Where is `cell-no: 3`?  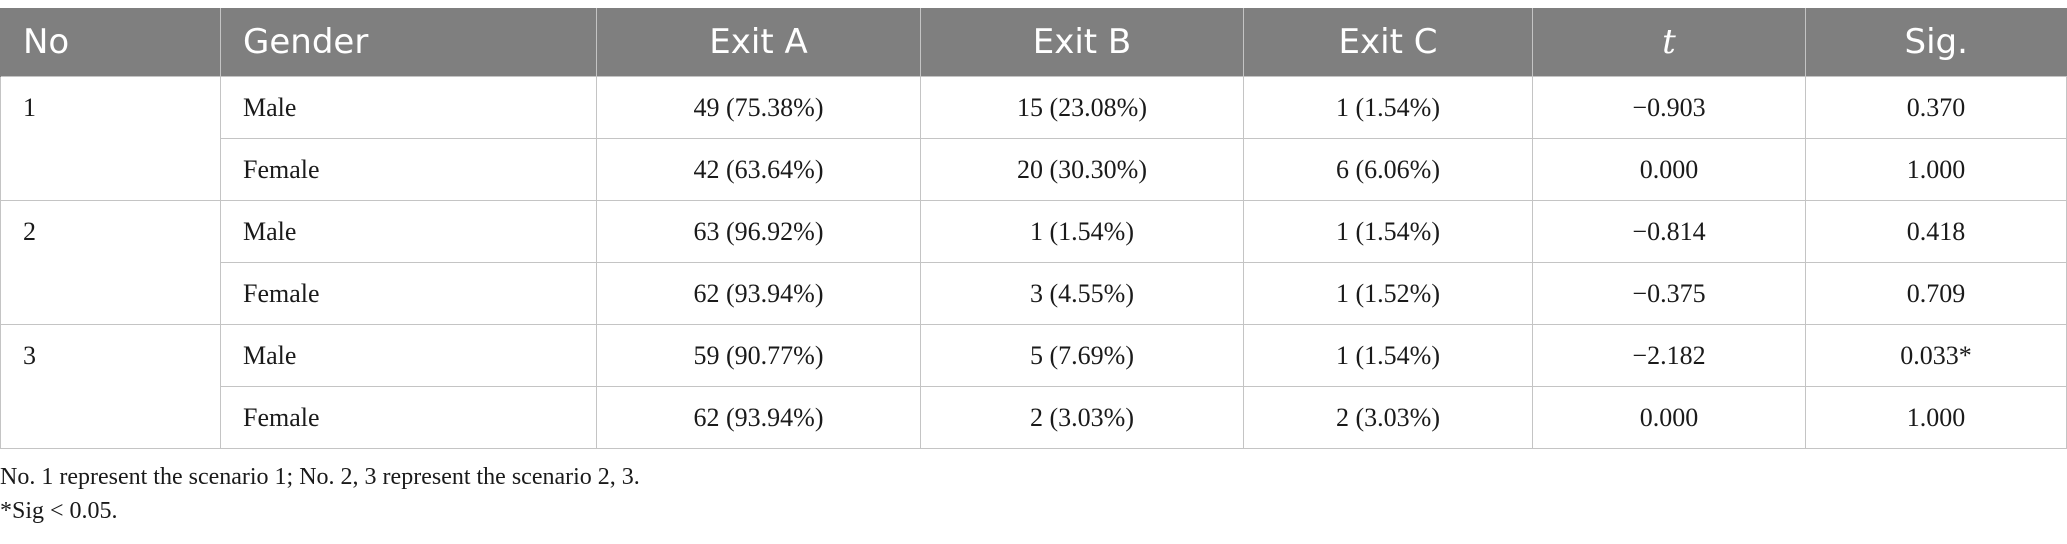
cell-no: 3 is located at coordinates (110, 386).